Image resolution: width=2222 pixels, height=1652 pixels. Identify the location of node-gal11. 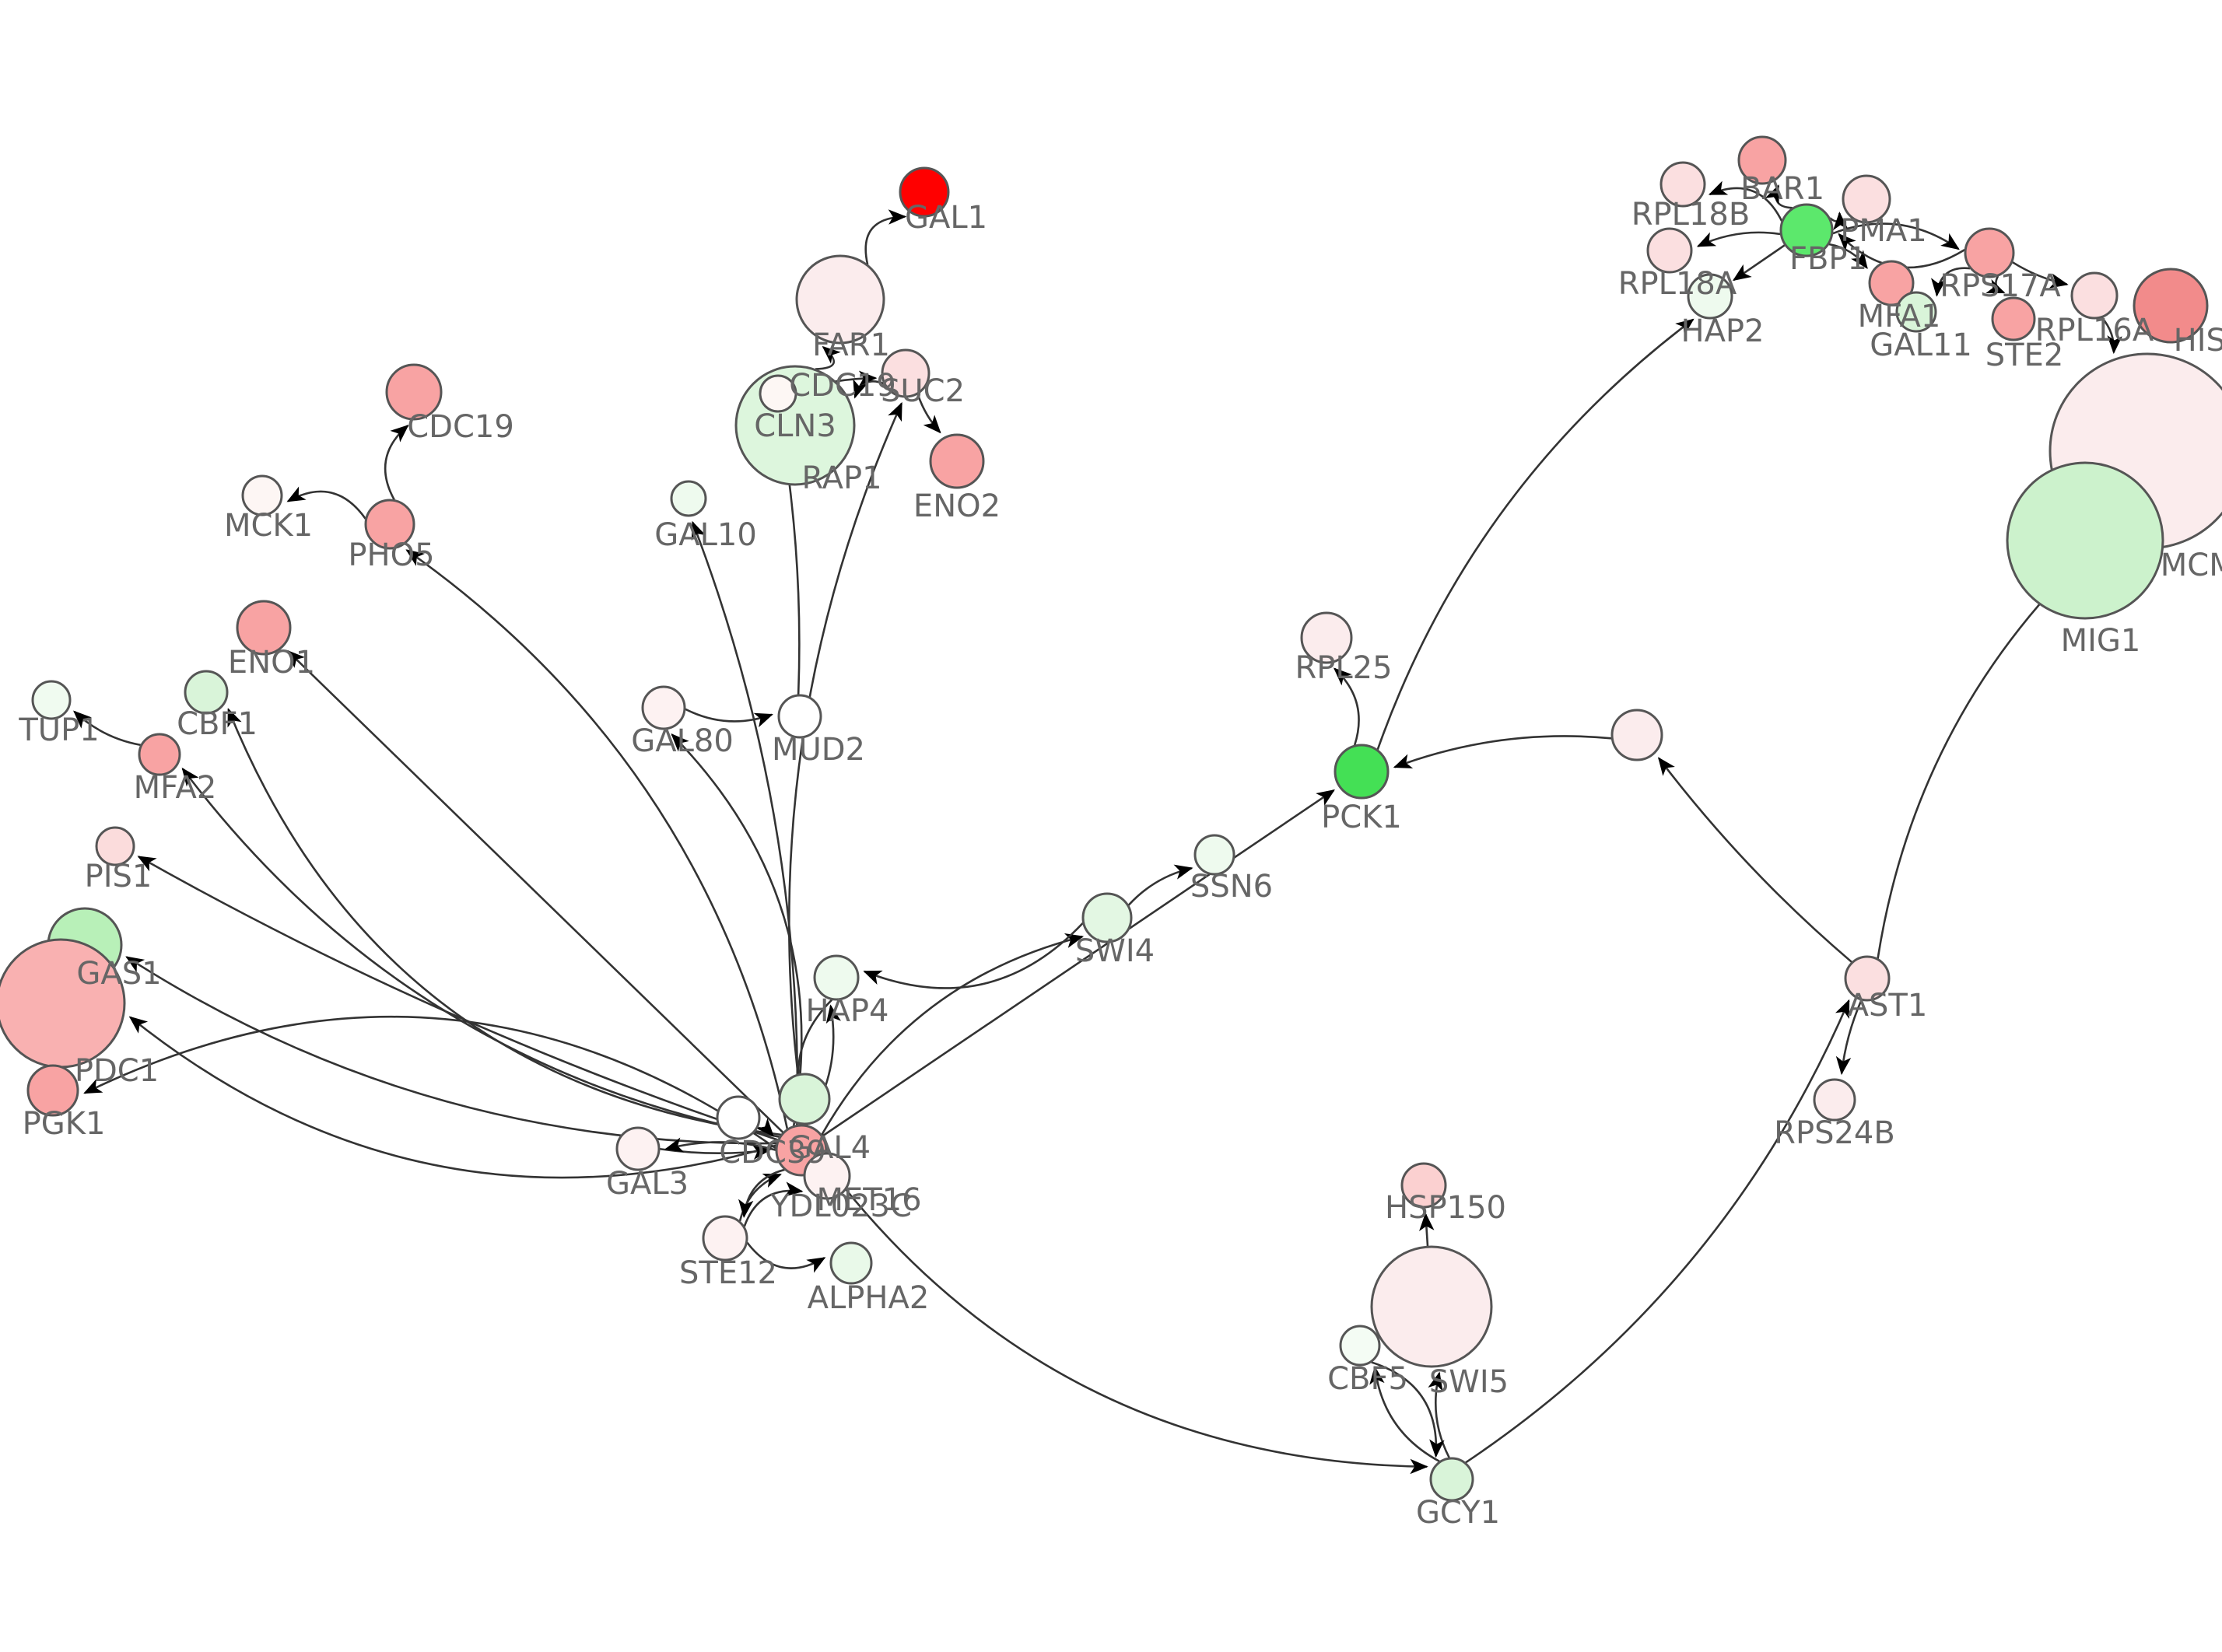
(1916, 312).